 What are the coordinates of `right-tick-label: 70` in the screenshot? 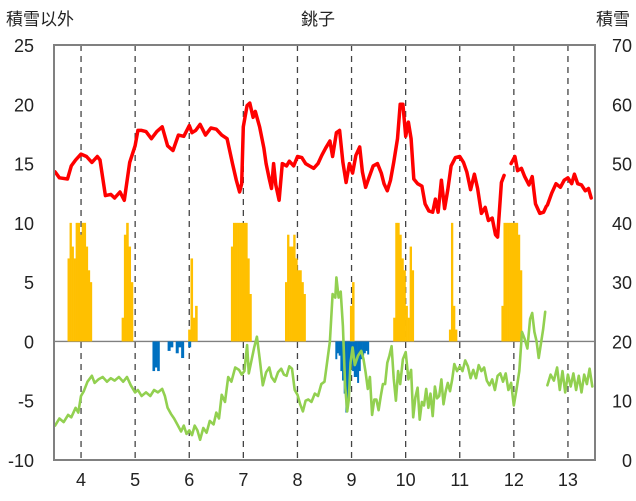 It's located at (622, 46).